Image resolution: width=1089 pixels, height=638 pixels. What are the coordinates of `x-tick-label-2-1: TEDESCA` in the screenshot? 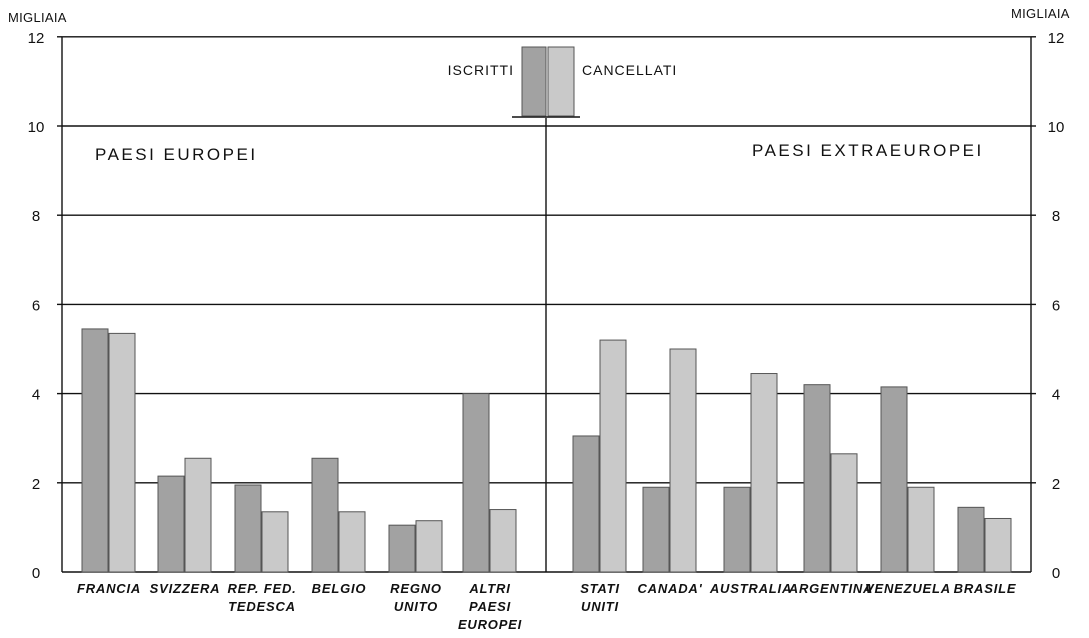 It's located at (262, 606).